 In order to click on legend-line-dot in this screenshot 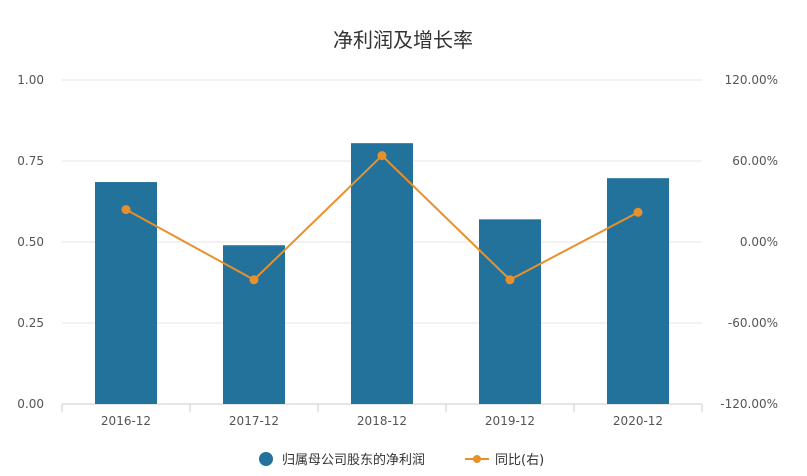, I will do `click(477, 459)`.